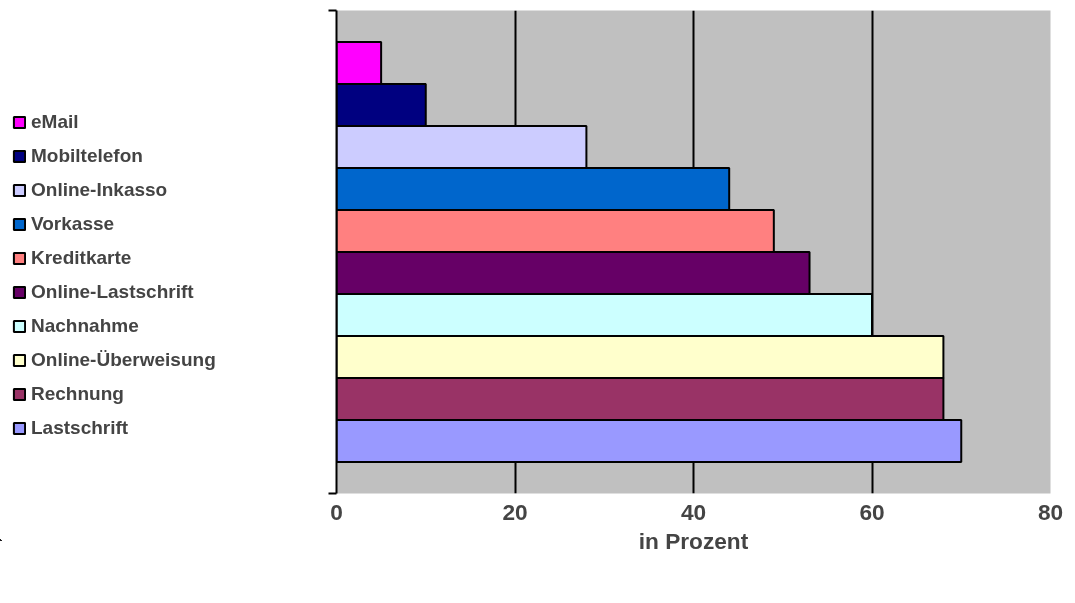  What do you see at coordinates (99, 190) in the screenshot?
I see `legend-label: Online-Inkasso` at bounding box center [99, 190].